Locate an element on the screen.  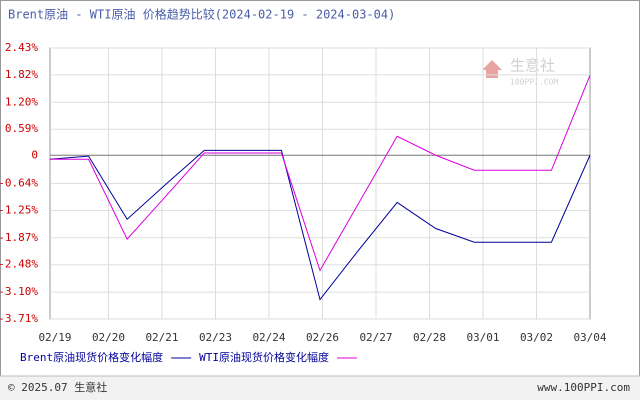
watermark: 生意社 100PPI.COM is located at coordinates (520, 72).